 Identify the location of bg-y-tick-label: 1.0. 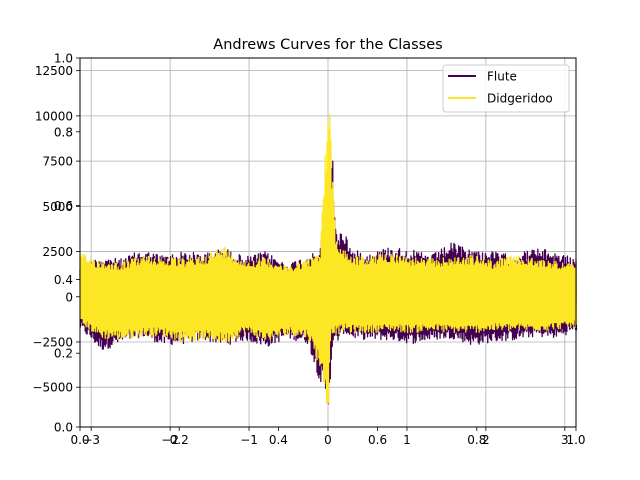
(63, 59).